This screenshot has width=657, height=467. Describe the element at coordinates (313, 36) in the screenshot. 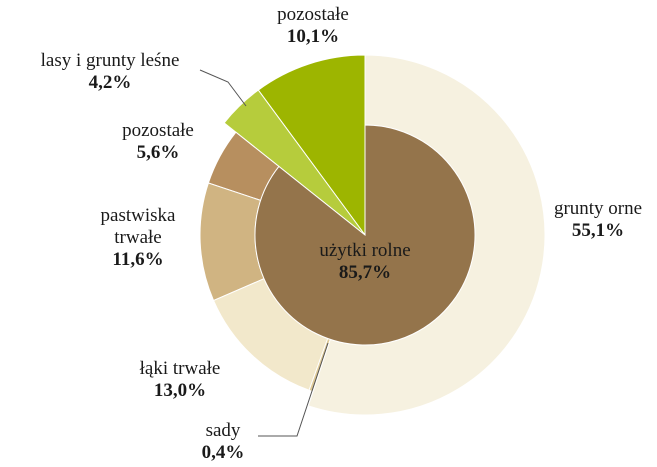

I see `value-label: 10,1%` at that location.